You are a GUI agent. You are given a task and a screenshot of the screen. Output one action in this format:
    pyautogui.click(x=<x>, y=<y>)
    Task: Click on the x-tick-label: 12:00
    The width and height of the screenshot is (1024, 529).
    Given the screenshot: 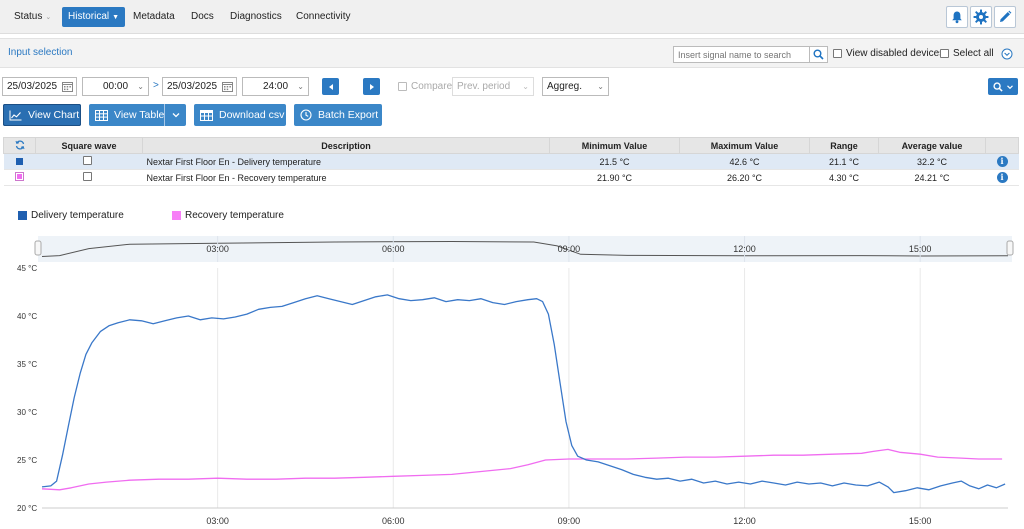 What is the action you would take?
    pyautogui.click(x=744, y=521)
    